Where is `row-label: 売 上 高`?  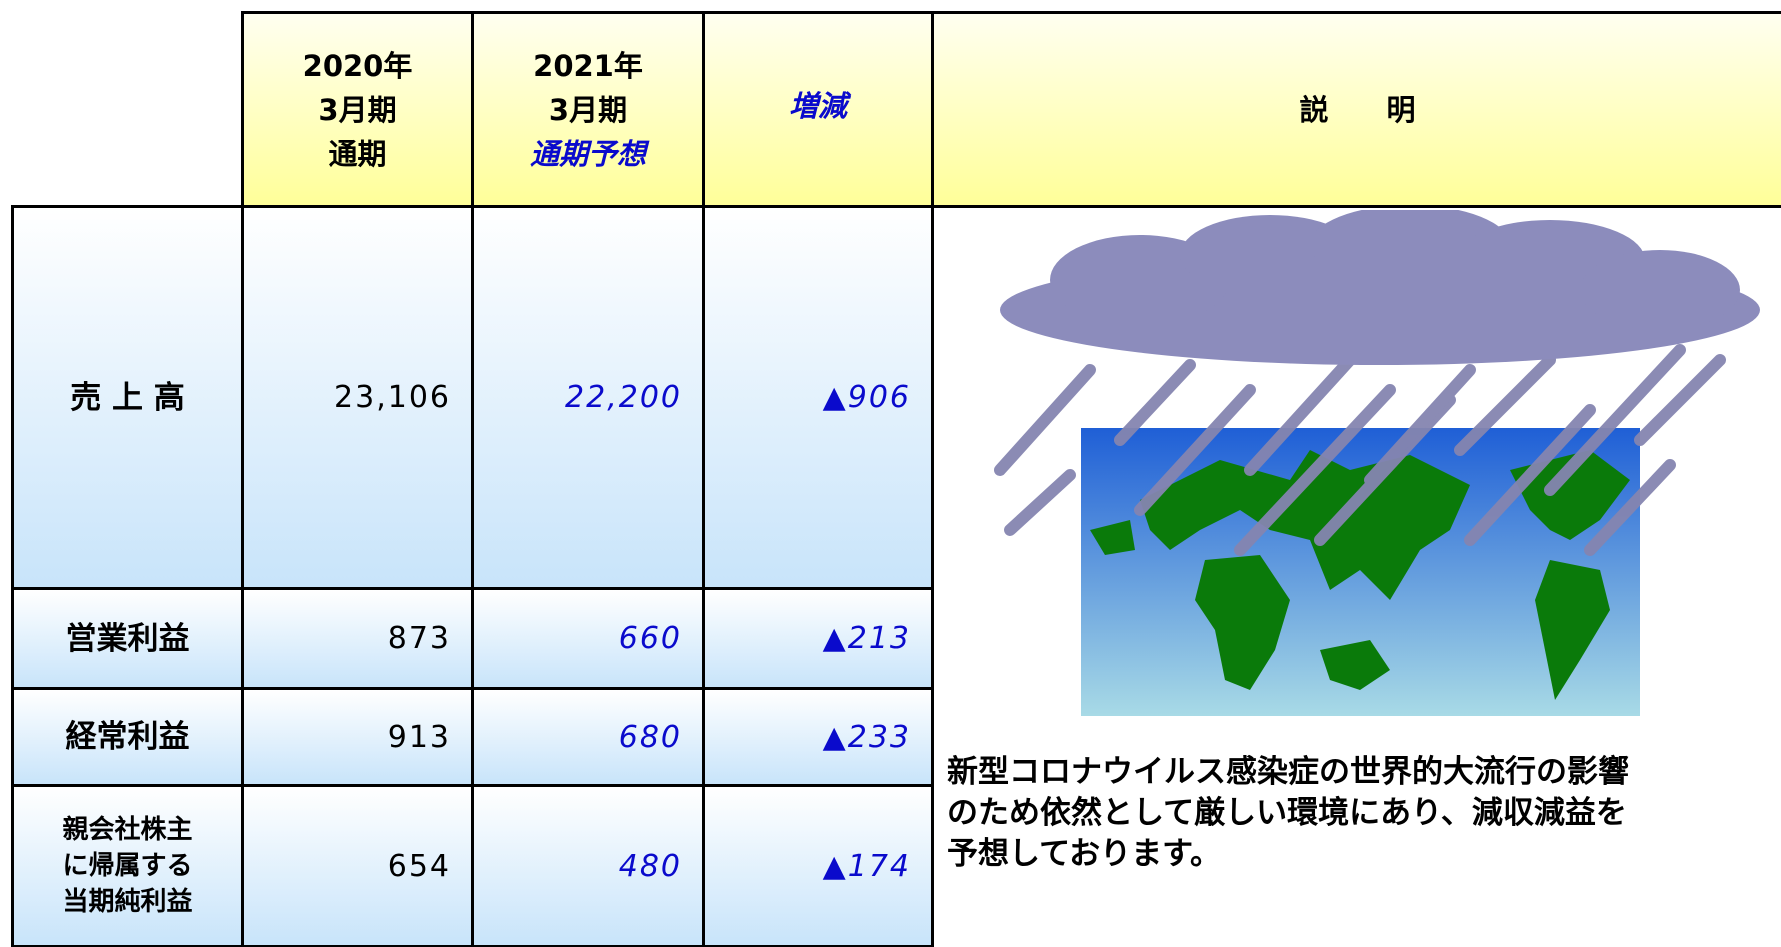 row-label: 売 上 高 is located at coordinates (127, 397).